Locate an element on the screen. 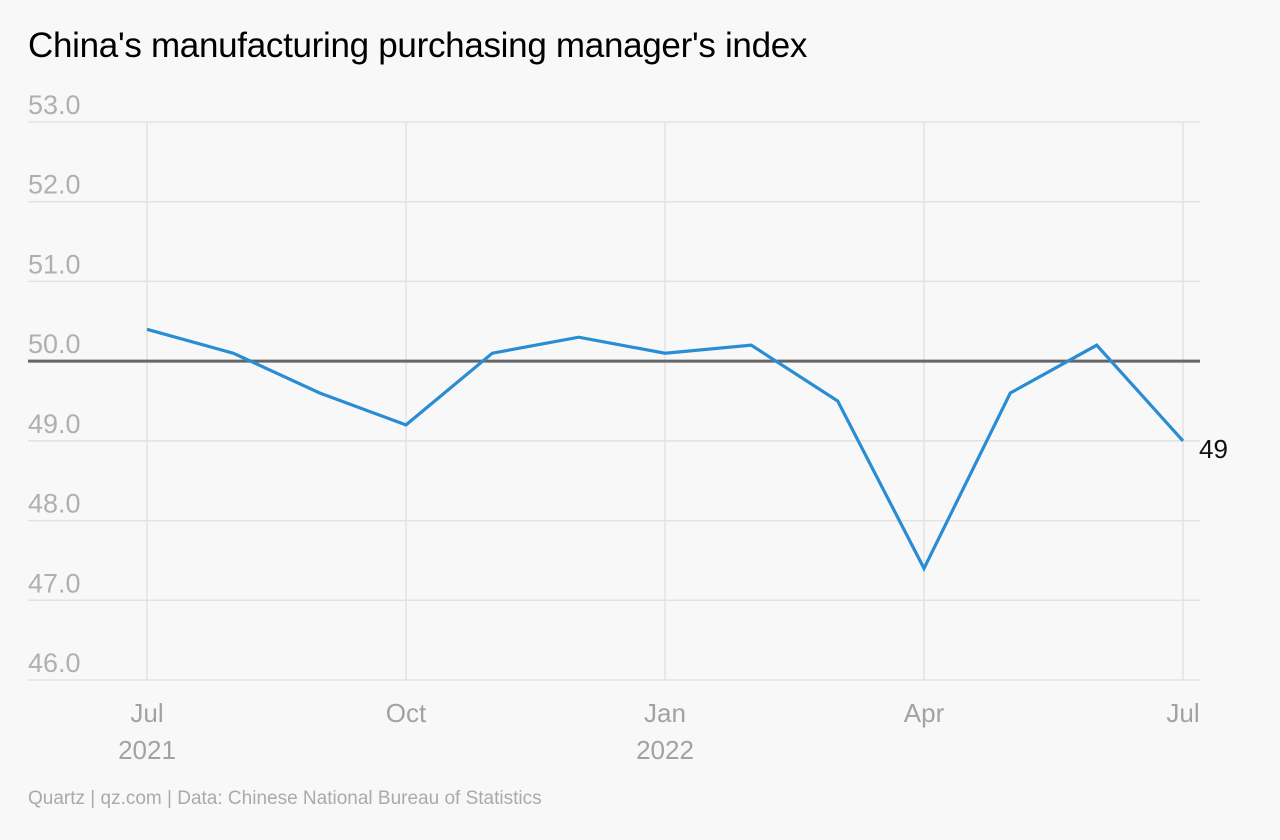 The image size is (1280, 840). y-tick-label: 52.0 is located at coordinates (54, 185).